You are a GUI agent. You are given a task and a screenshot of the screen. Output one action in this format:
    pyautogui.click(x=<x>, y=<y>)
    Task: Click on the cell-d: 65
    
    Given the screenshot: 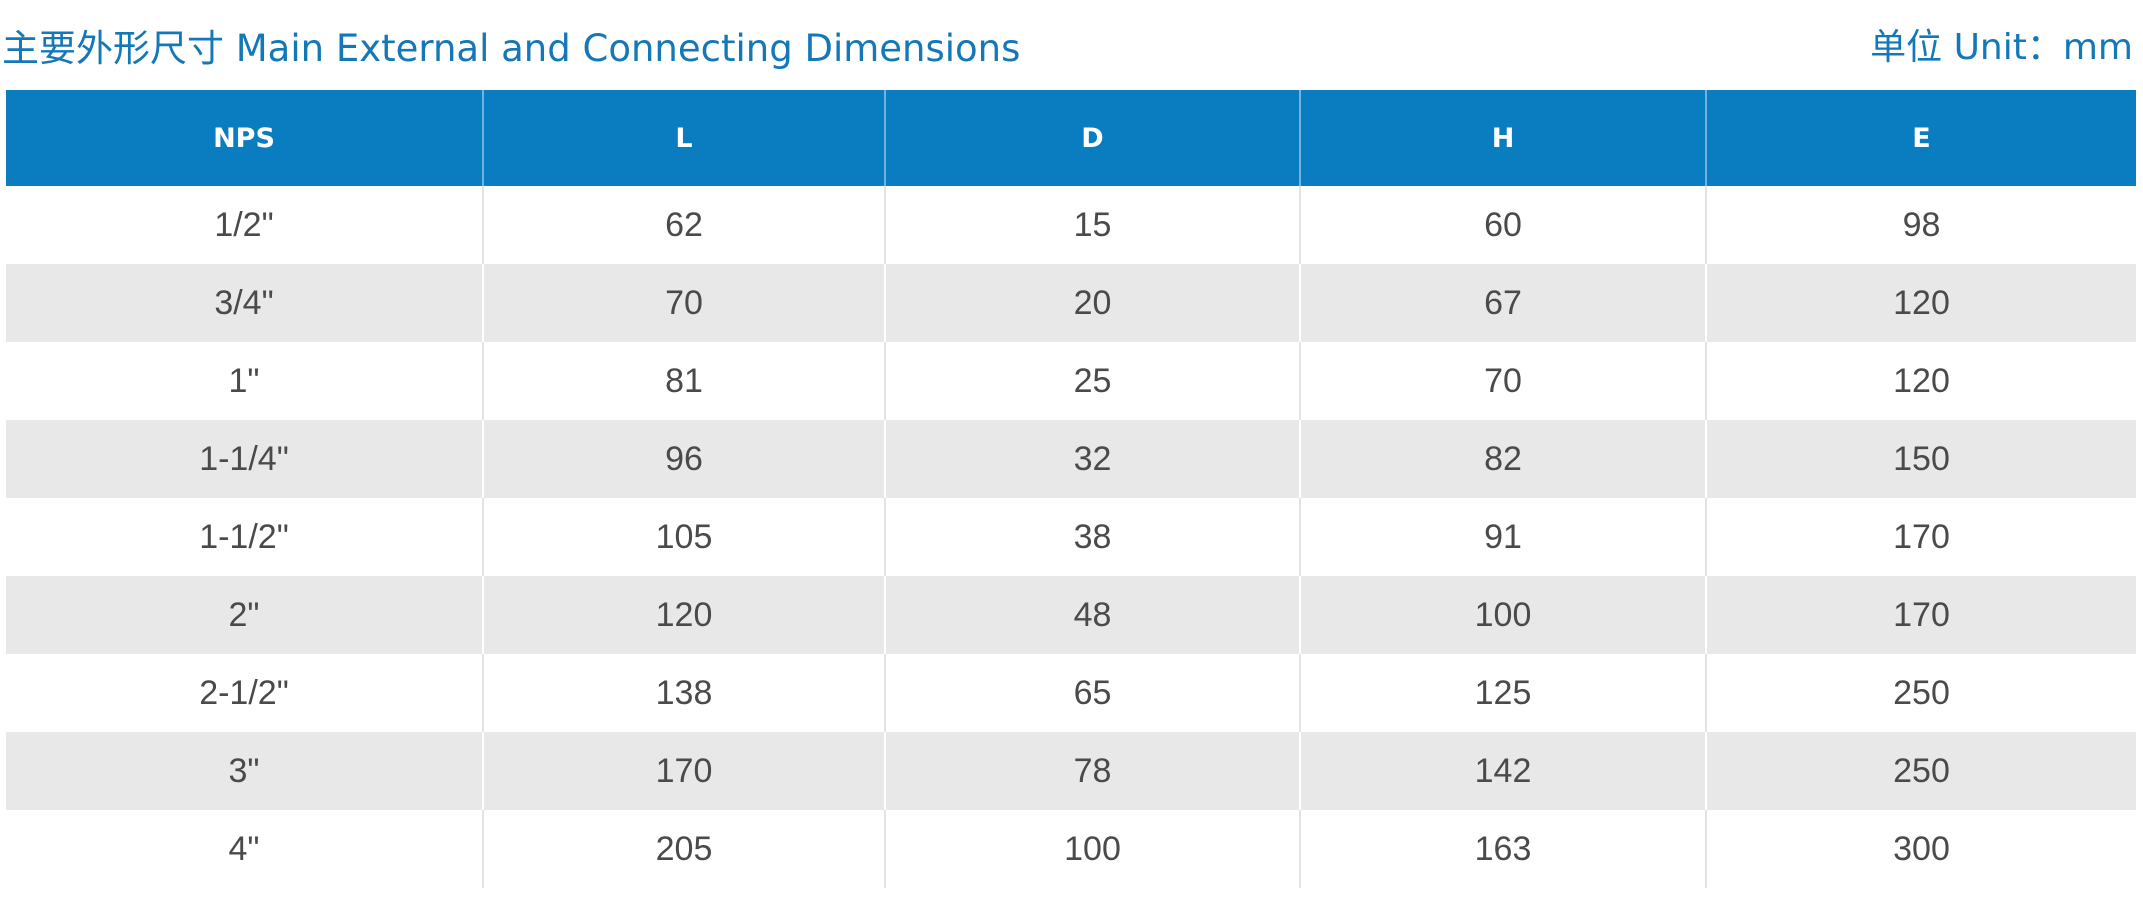 What is the action you would take?
    pyautogui.click(x=1093, y=693)
    